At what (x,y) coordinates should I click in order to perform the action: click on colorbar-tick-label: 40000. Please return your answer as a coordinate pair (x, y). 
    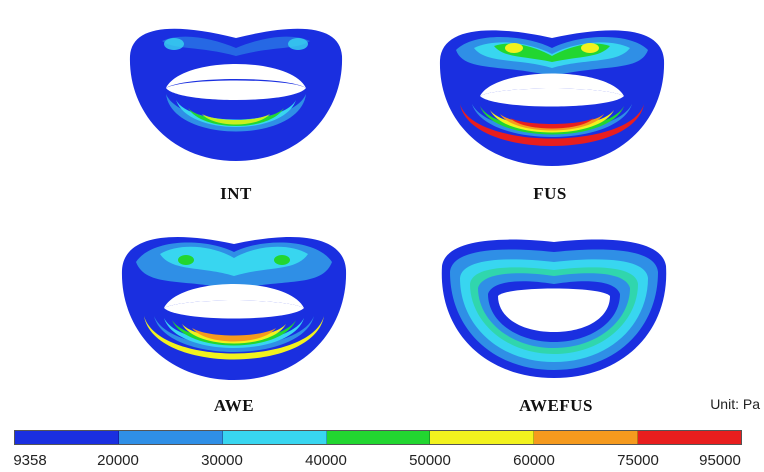
    Looking at the image, I should click on (326, 460).